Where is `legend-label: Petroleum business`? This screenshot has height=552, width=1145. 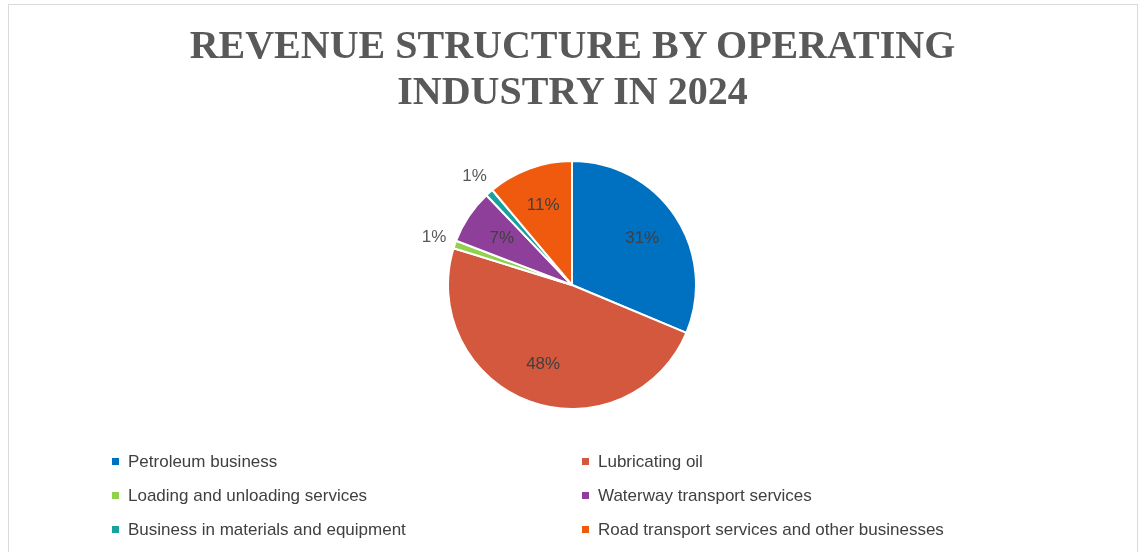 legend-label: Petroleum business is located at coordinates (203, 461).